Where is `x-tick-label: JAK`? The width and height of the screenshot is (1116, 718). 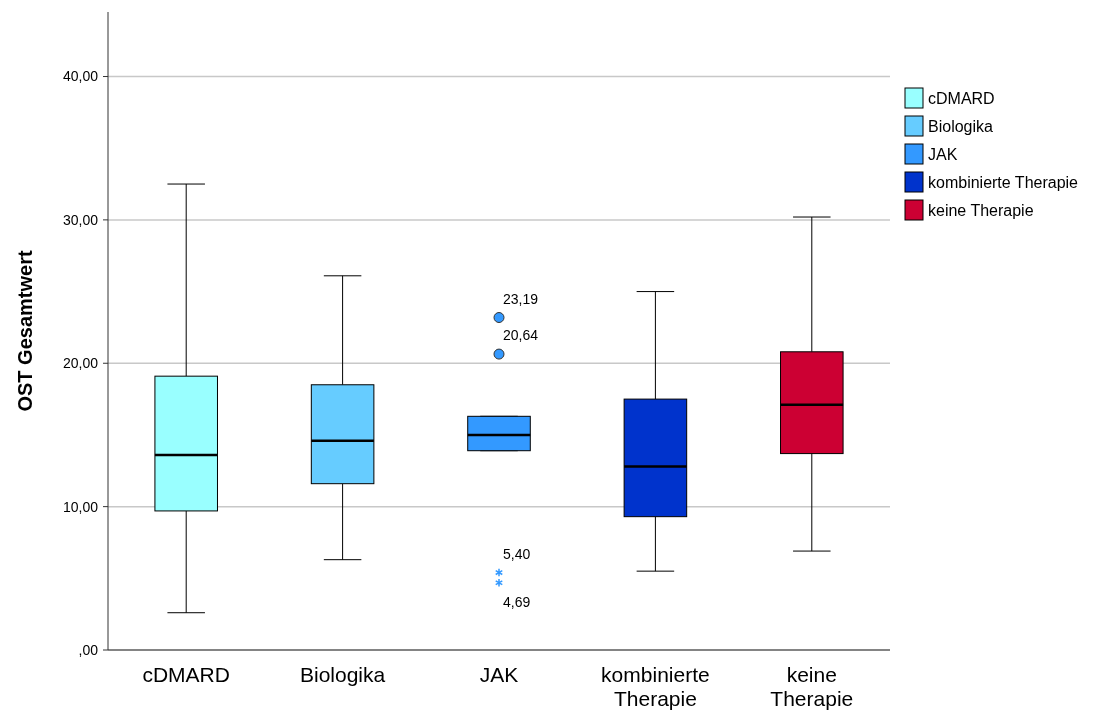
x-tick-label: JAK is located at coordinates (499, 674).